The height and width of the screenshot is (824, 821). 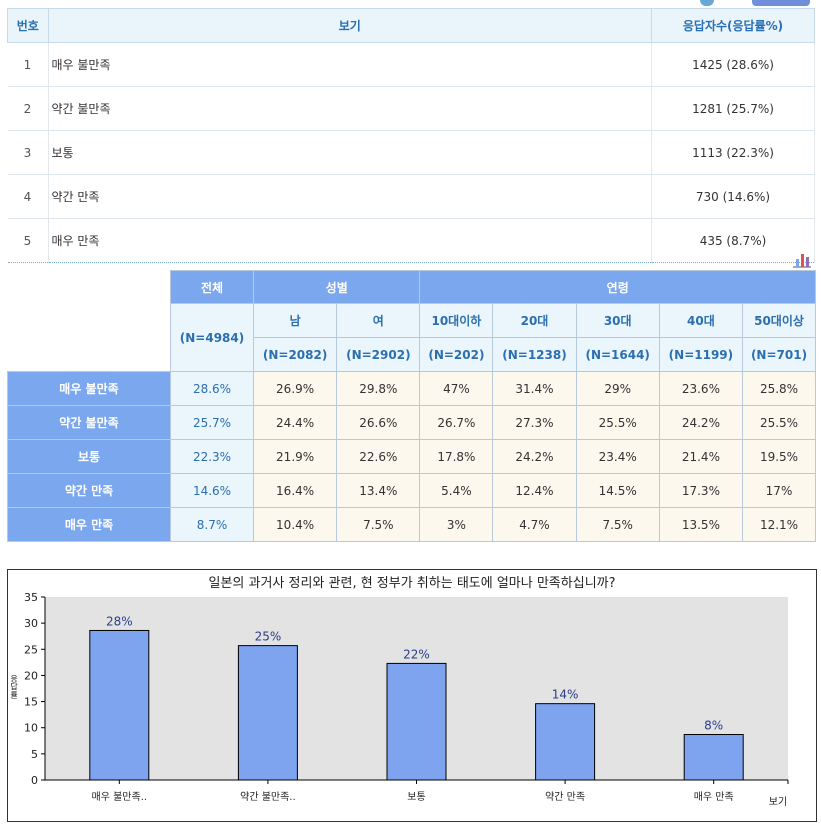 I want to click on row-num: 3, so click(x=28, y=152).